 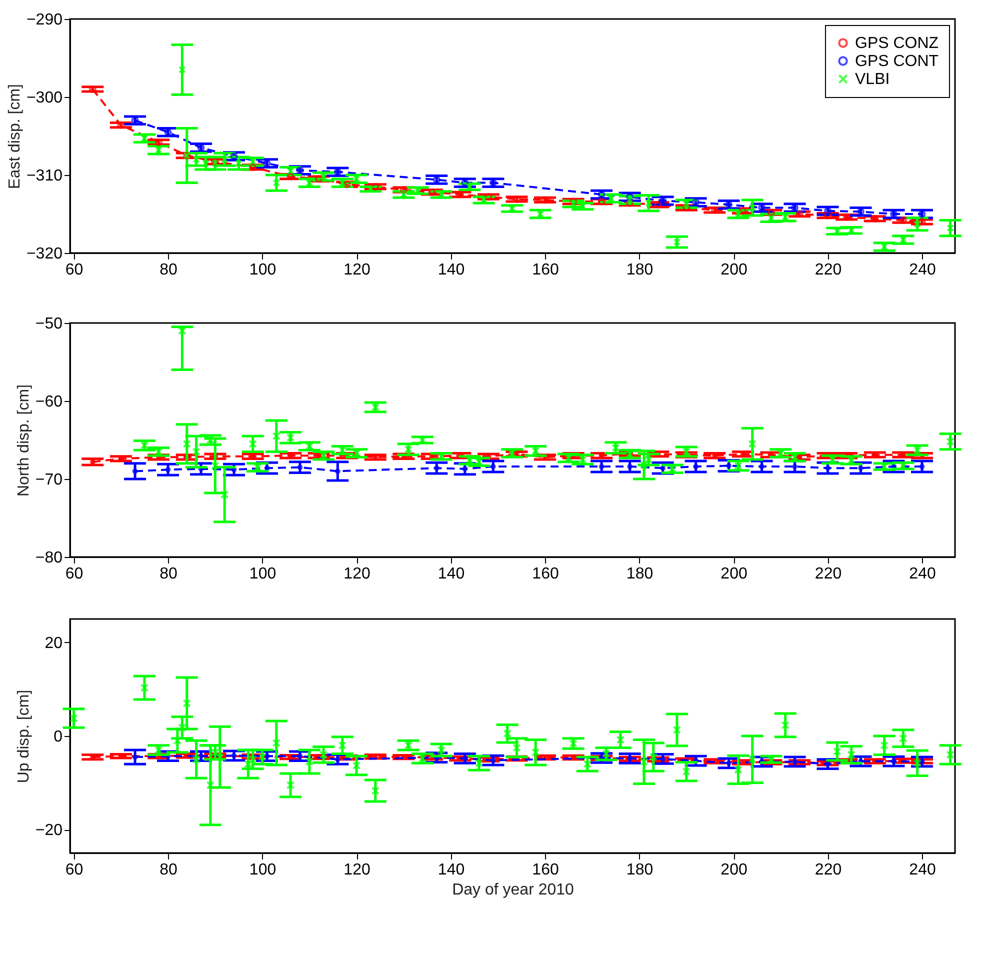 What do you see at coordinates (49, 558) in the screenshot?
I see `y-tick-label: −80` at bounding box center [49, 558].